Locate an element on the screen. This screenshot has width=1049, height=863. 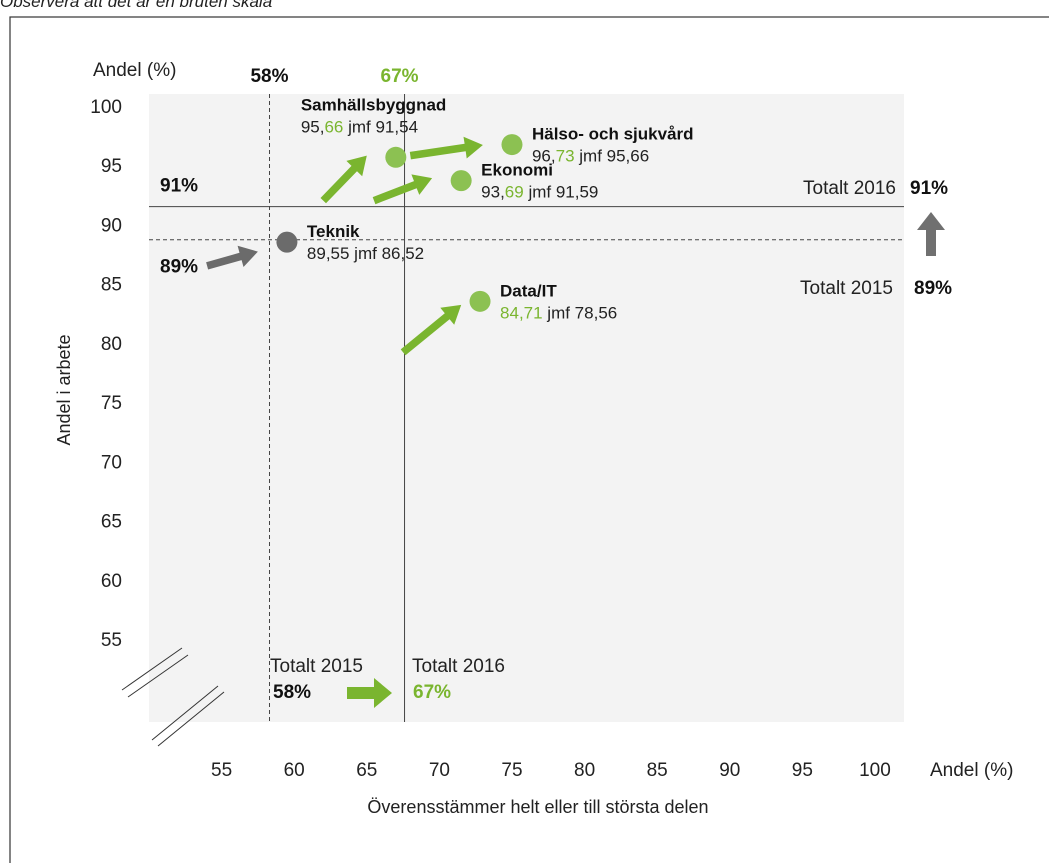
x-tick-labels: 55 60 65 70 75 80 85 90 95 100 is located at coordinates (551, 770).